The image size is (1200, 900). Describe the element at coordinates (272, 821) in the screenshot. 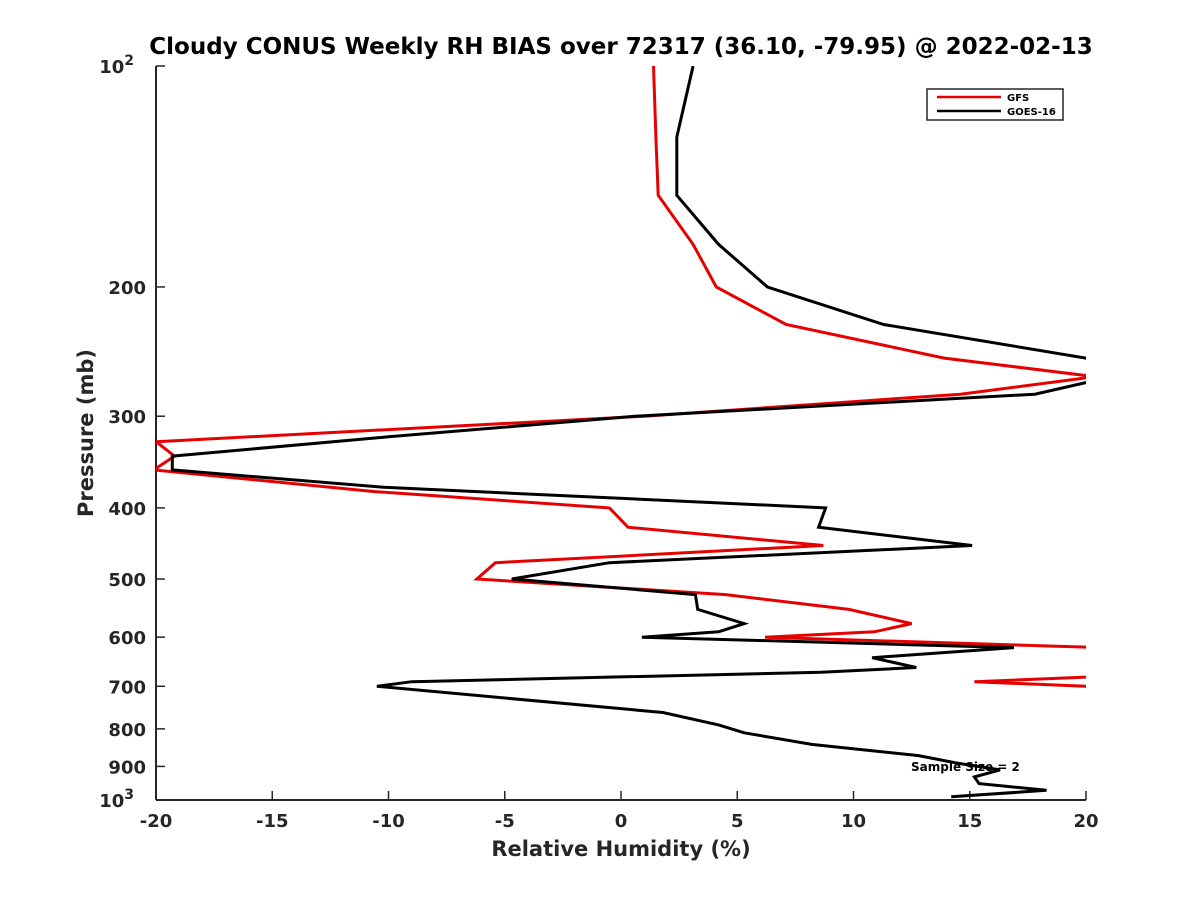

I see `x-tick-label: -15` at that location.